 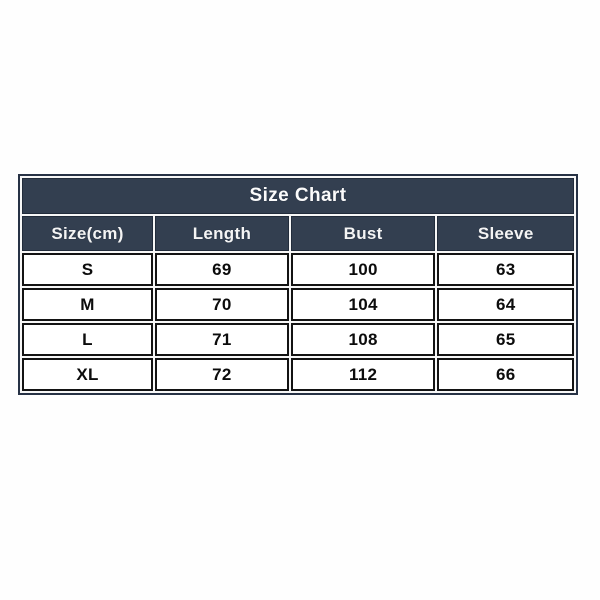 I want to click on cell-length-l: 71, so click(x=222, y=339).